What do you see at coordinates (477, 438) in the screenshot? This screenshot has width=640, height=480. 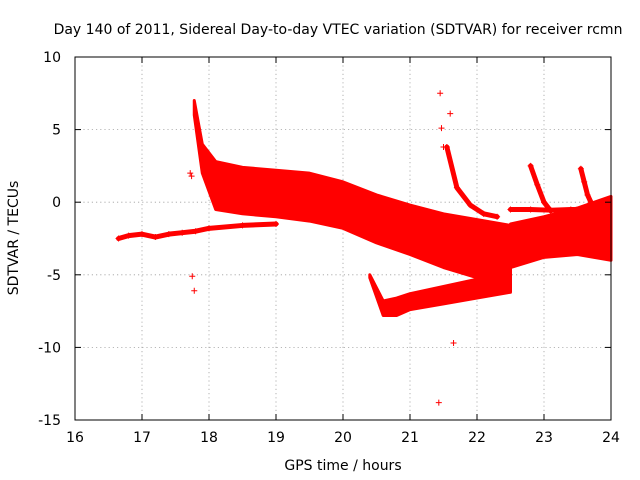 I see `x-tick-label: 22` at bounding box center [477, 438].